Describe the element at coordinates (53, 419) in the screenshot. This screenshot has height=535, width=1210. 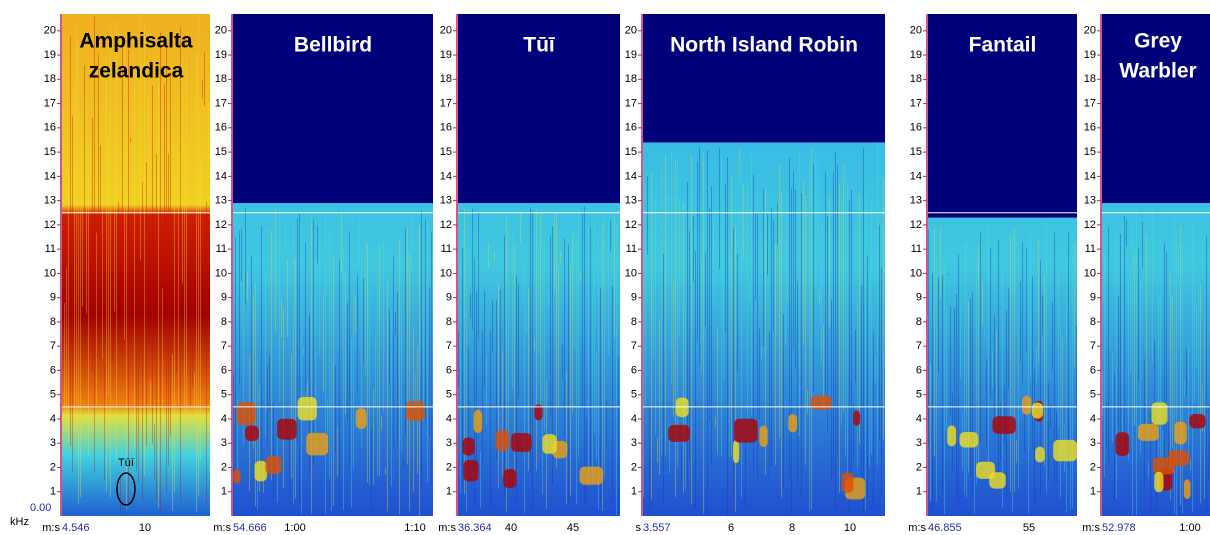
I see `y-tick-label: 4` at that location.